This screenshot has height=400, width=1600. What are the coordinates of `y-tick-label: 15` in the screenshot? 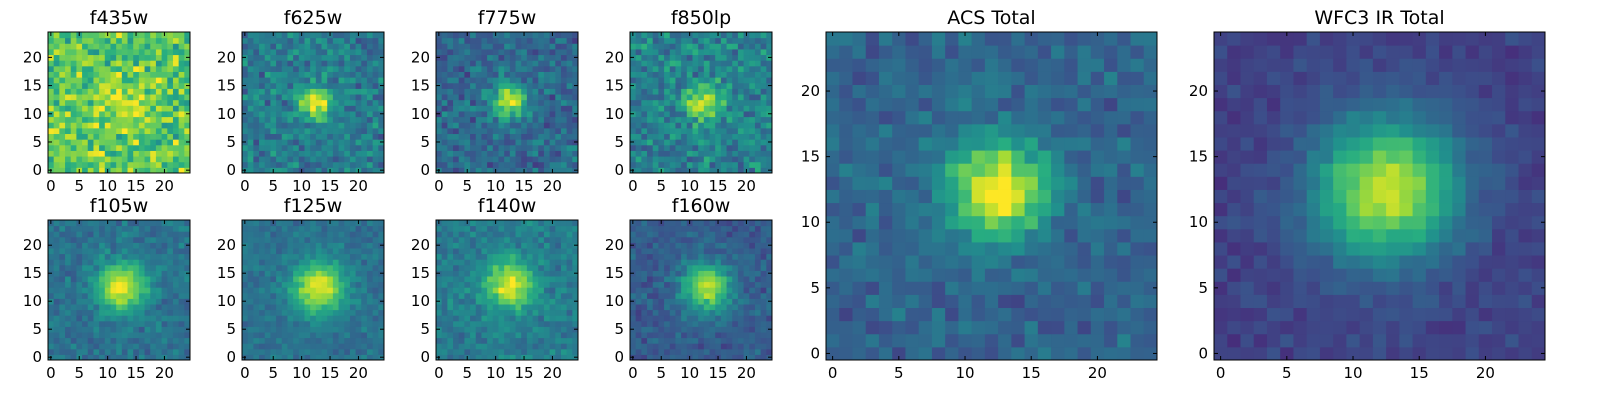 It's located at (420, 273).